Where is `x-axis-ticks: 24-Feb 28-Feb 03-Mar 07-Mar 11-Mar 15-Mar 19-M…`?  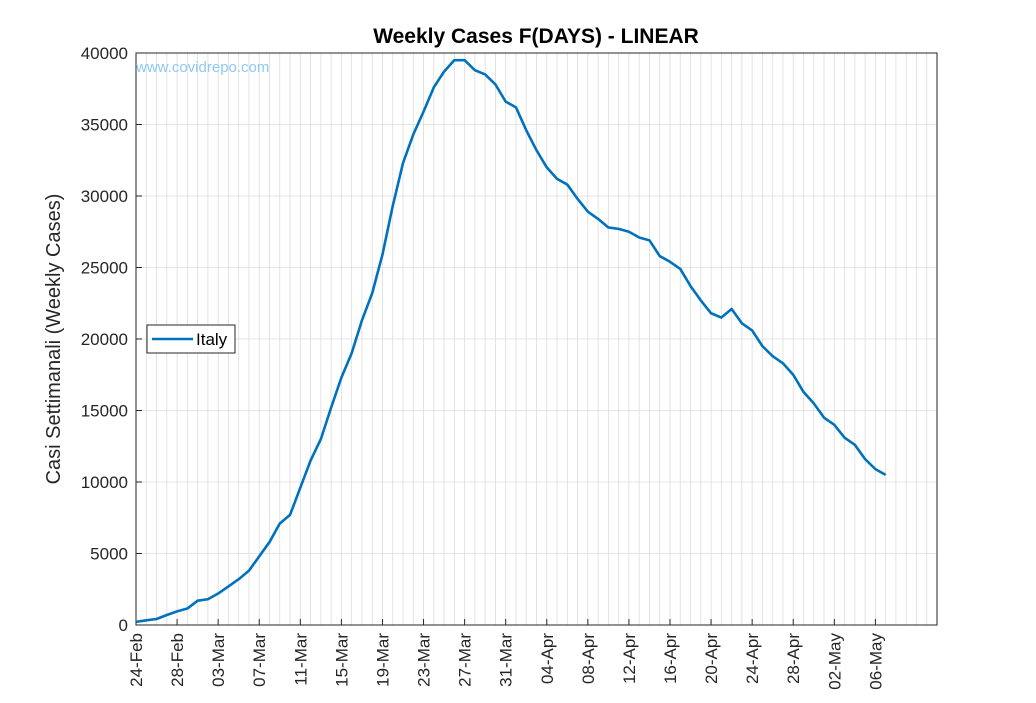
x-axis-ticks: 24-Feb 28-Feb 03-Mar 07-Mar 11-Mar 15-Mar 19-M… is located at coordinates (506, 654).